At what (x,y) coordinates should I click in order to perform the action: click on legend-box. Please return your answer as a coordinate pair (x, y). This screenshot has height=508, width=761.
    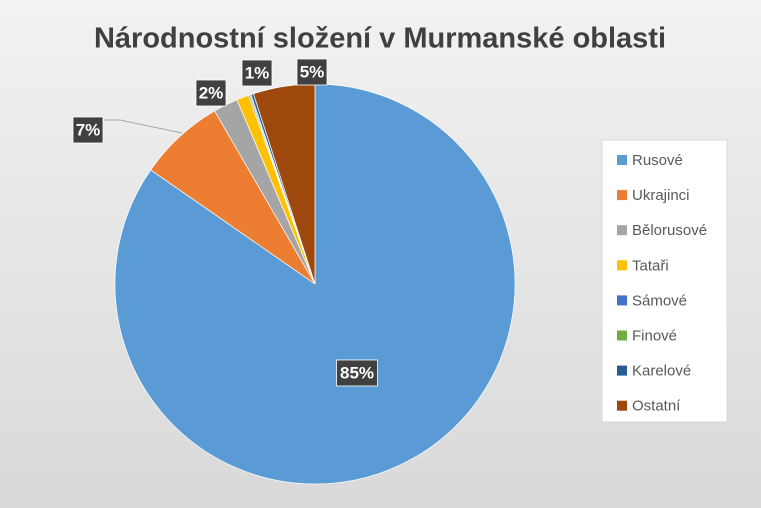
    Looking at the image, I should click on (664, 281).